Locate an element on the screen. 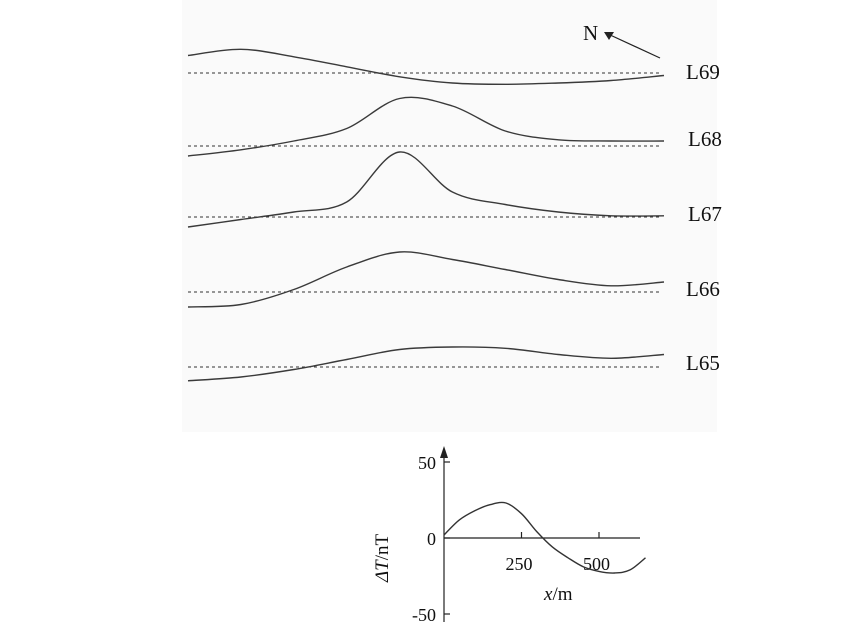  y-axis-title-var: ΔT is located at coordinates (382, 571).